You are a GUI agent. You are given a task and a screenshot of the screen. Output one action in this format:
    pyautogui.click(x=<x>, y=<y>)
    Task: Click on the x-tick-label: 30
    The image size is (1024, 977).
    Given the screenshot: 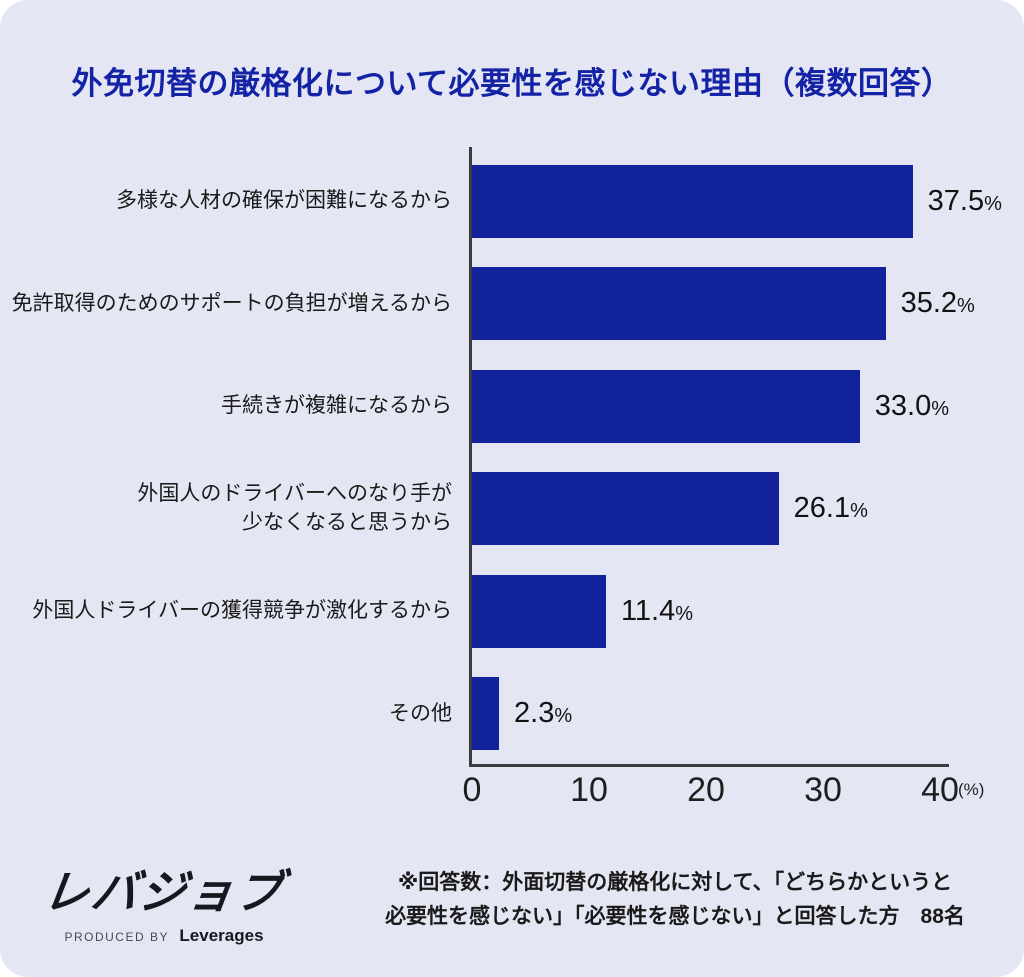 What is the action you would take?
    pyautogui.click(x=823, y=790)
    